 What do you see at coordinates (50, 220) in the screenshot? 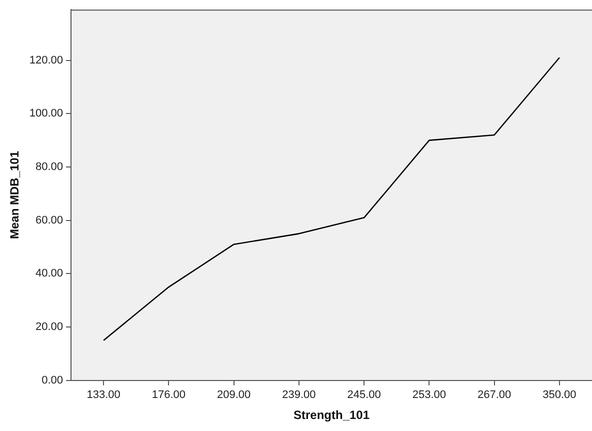
I see `y-tick-label: 60.00` at bounding box center [50, 220].